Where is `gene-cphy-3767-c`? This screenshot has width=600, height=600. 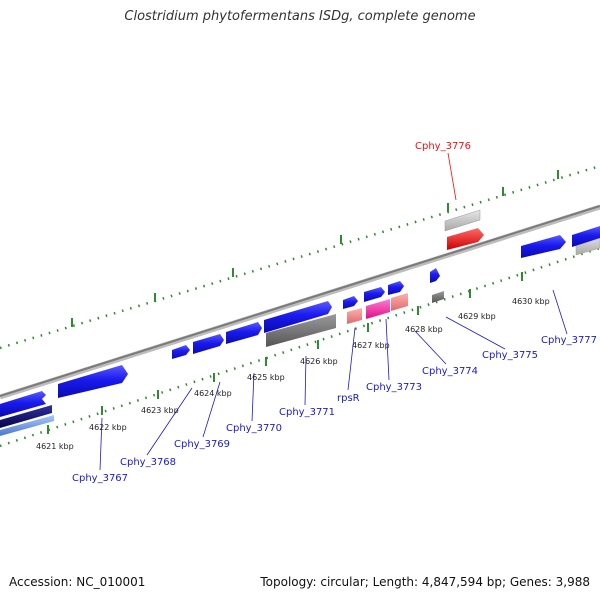
gene-cphy-3767-c is located at coordinates (23, 404).